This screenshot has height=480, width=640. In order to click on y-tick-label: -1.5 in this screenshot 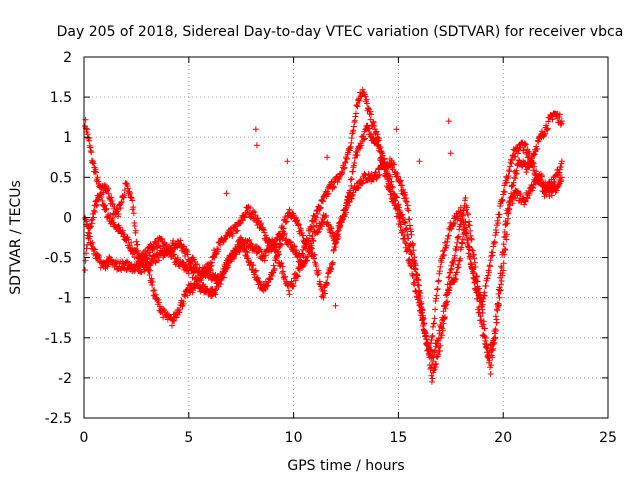, I will do `click(58, 339)`.